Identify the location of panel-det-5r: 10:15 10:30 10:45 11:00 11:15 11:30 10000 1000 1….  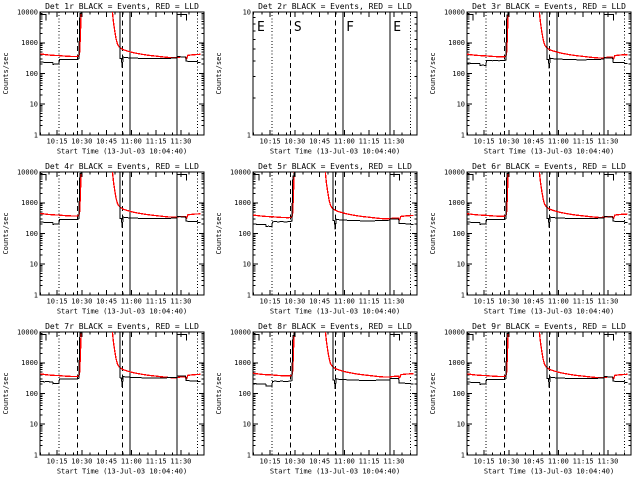
(316, 238).